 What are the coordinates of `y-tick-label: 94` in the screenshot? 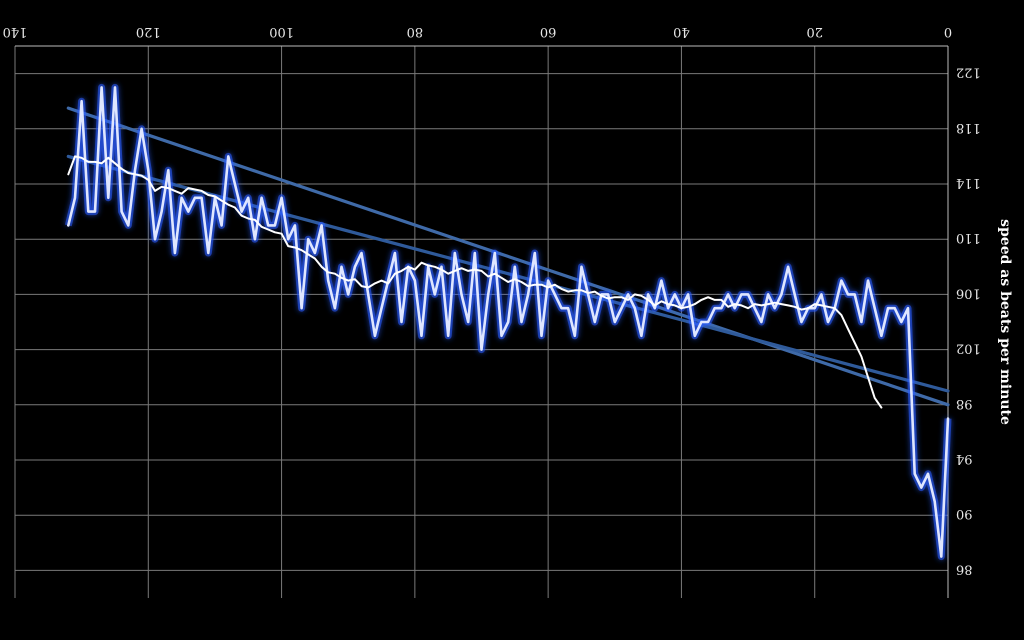 It's located at (964, 458).